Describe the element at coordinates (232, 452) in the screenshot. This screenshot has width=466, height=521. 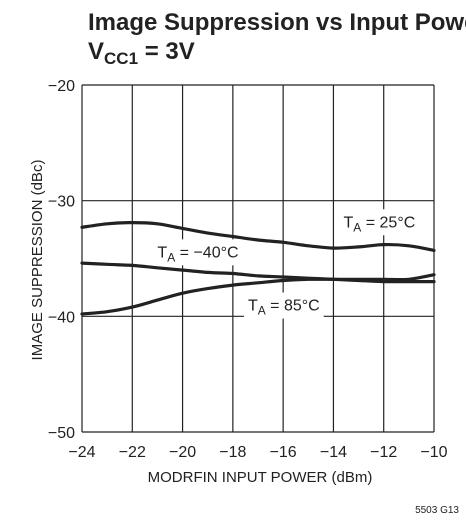
I see `x-tick-label: −18` at that location.